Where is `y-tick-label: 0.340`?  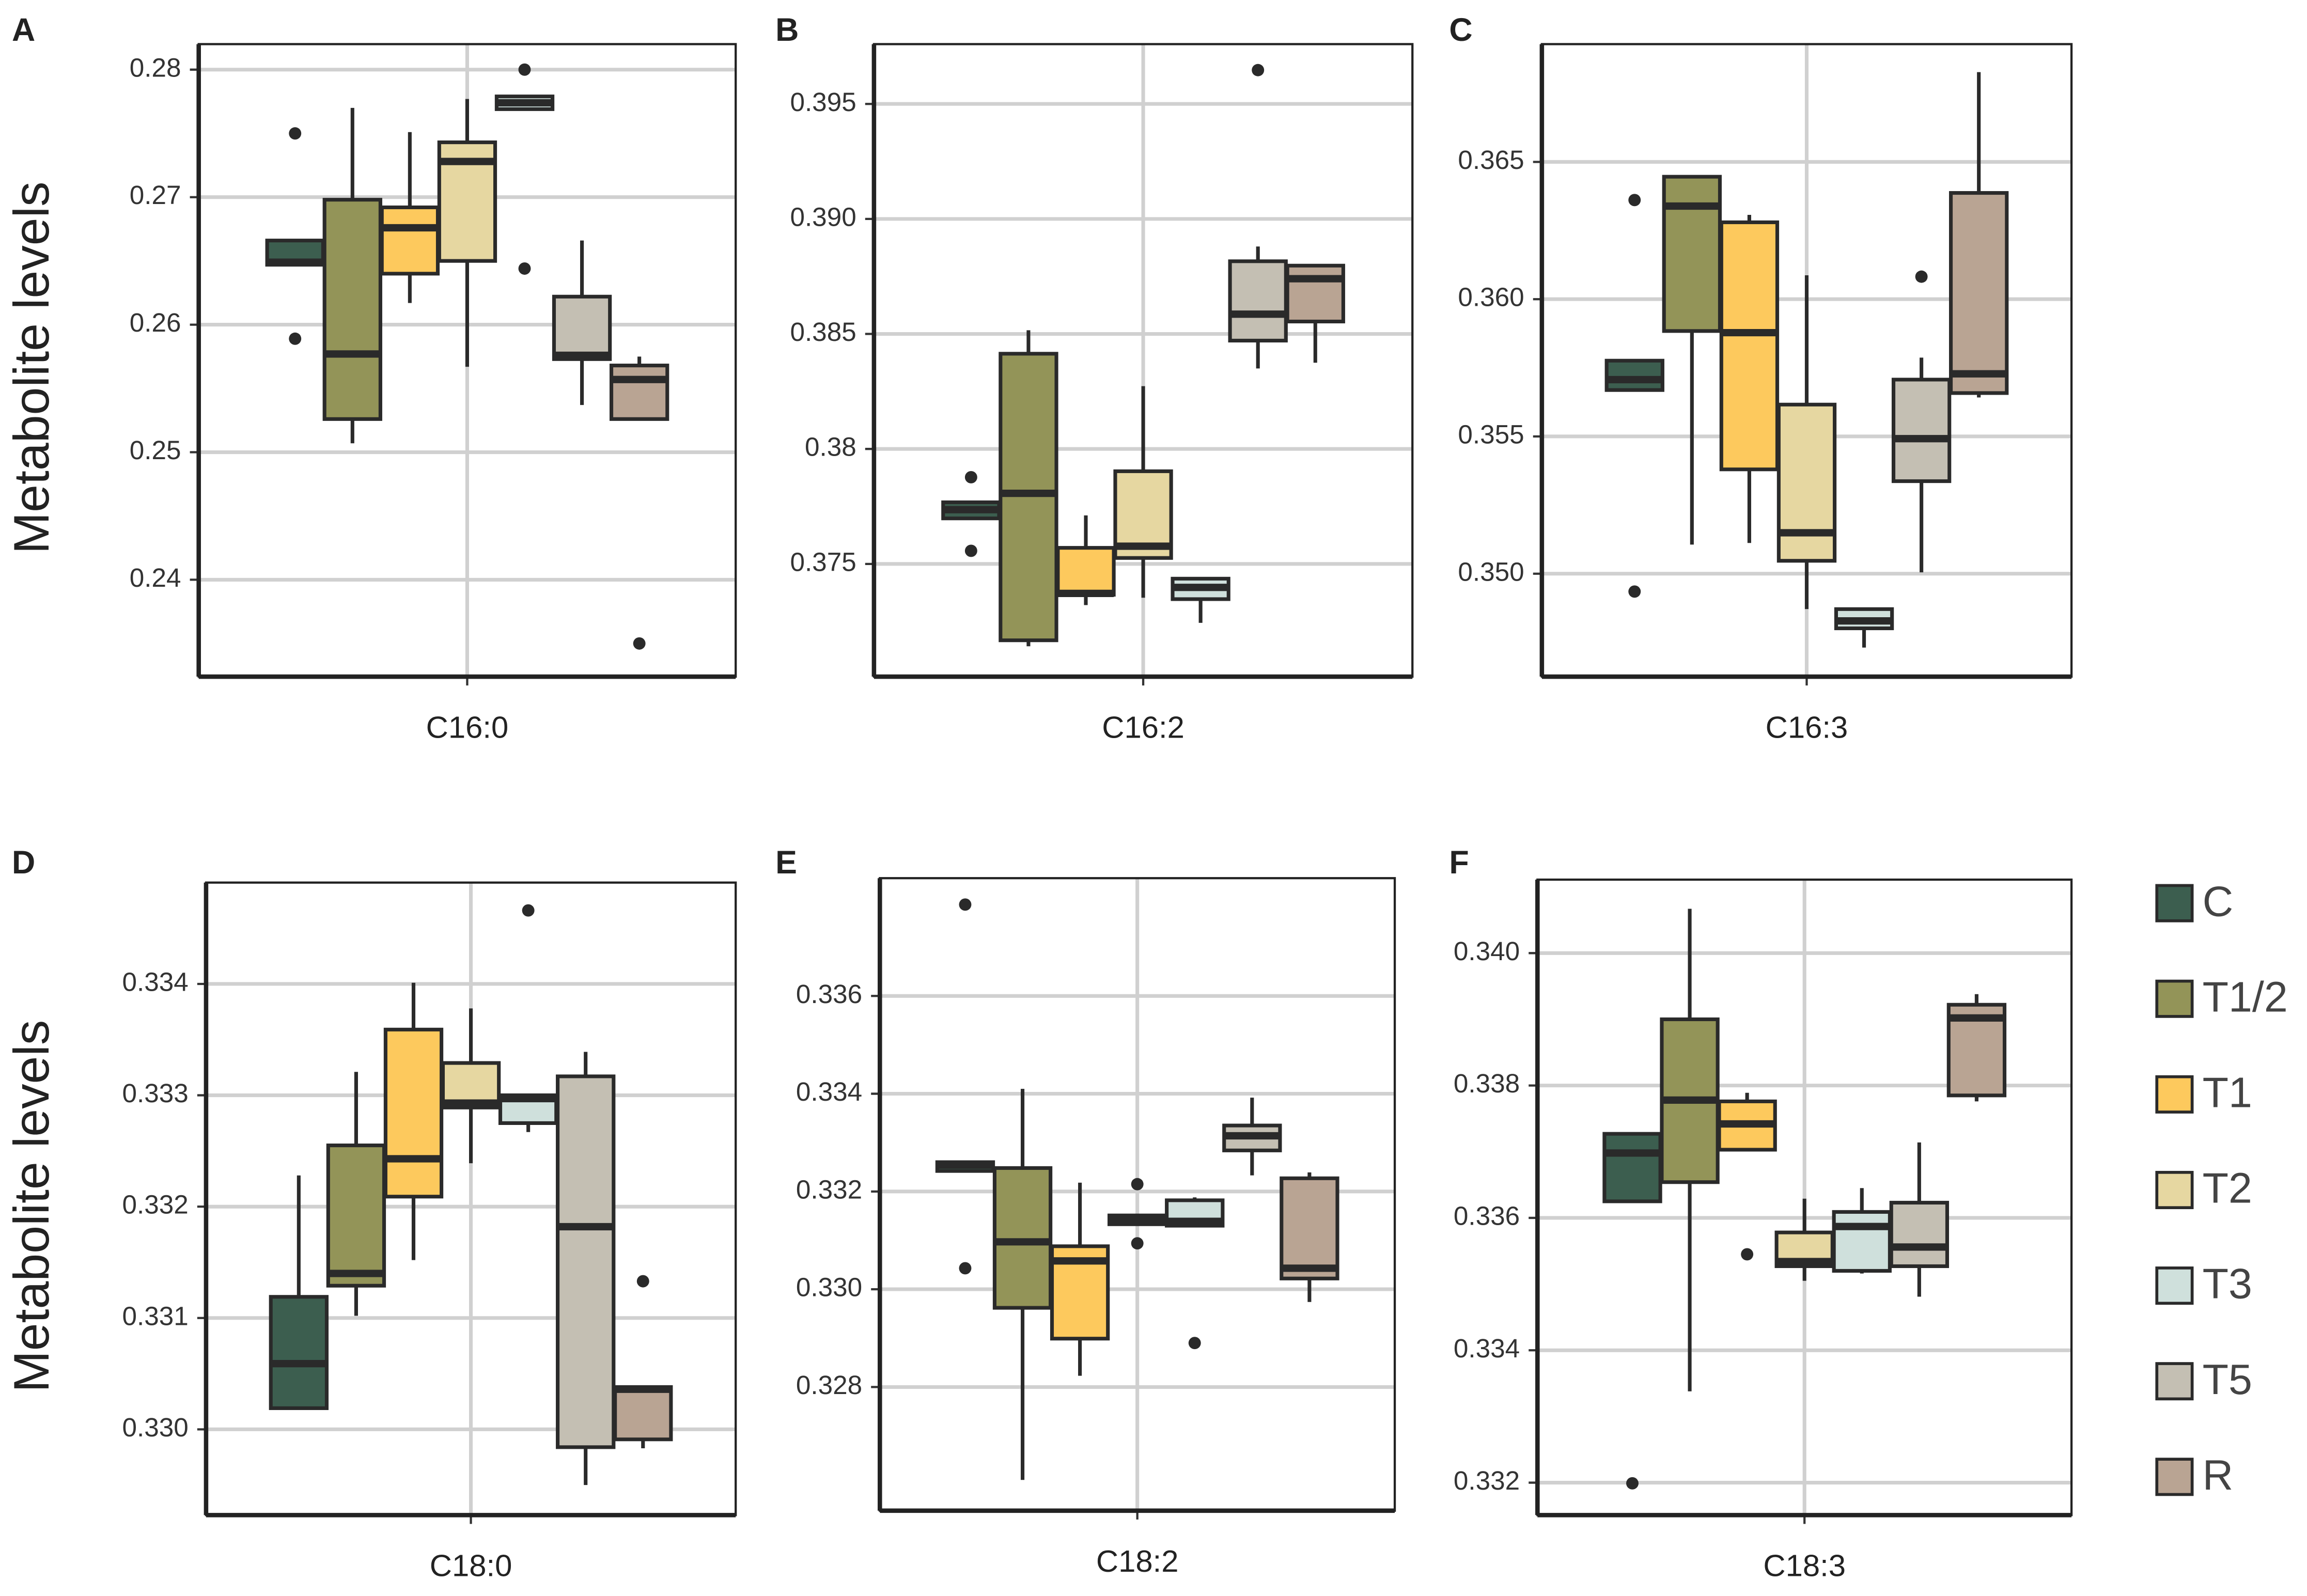 y-tick-label: 0.340 is located at coordinates (1487, 951).